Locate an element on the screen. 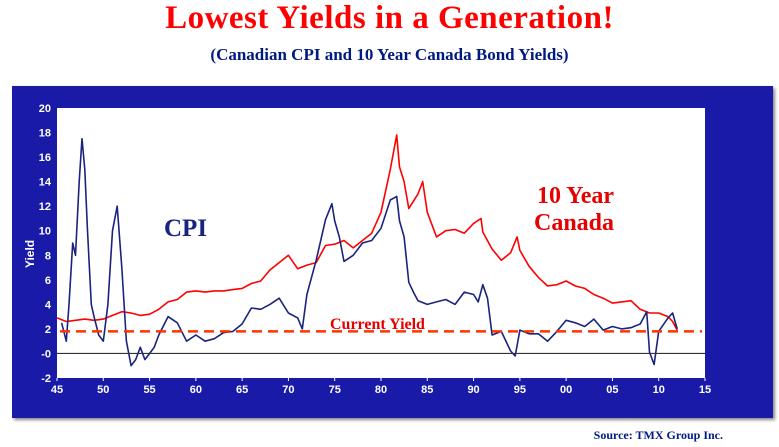 This screenshot has height=447, width=779. x-tick-label: 65 is located at coordinates (242, 390).